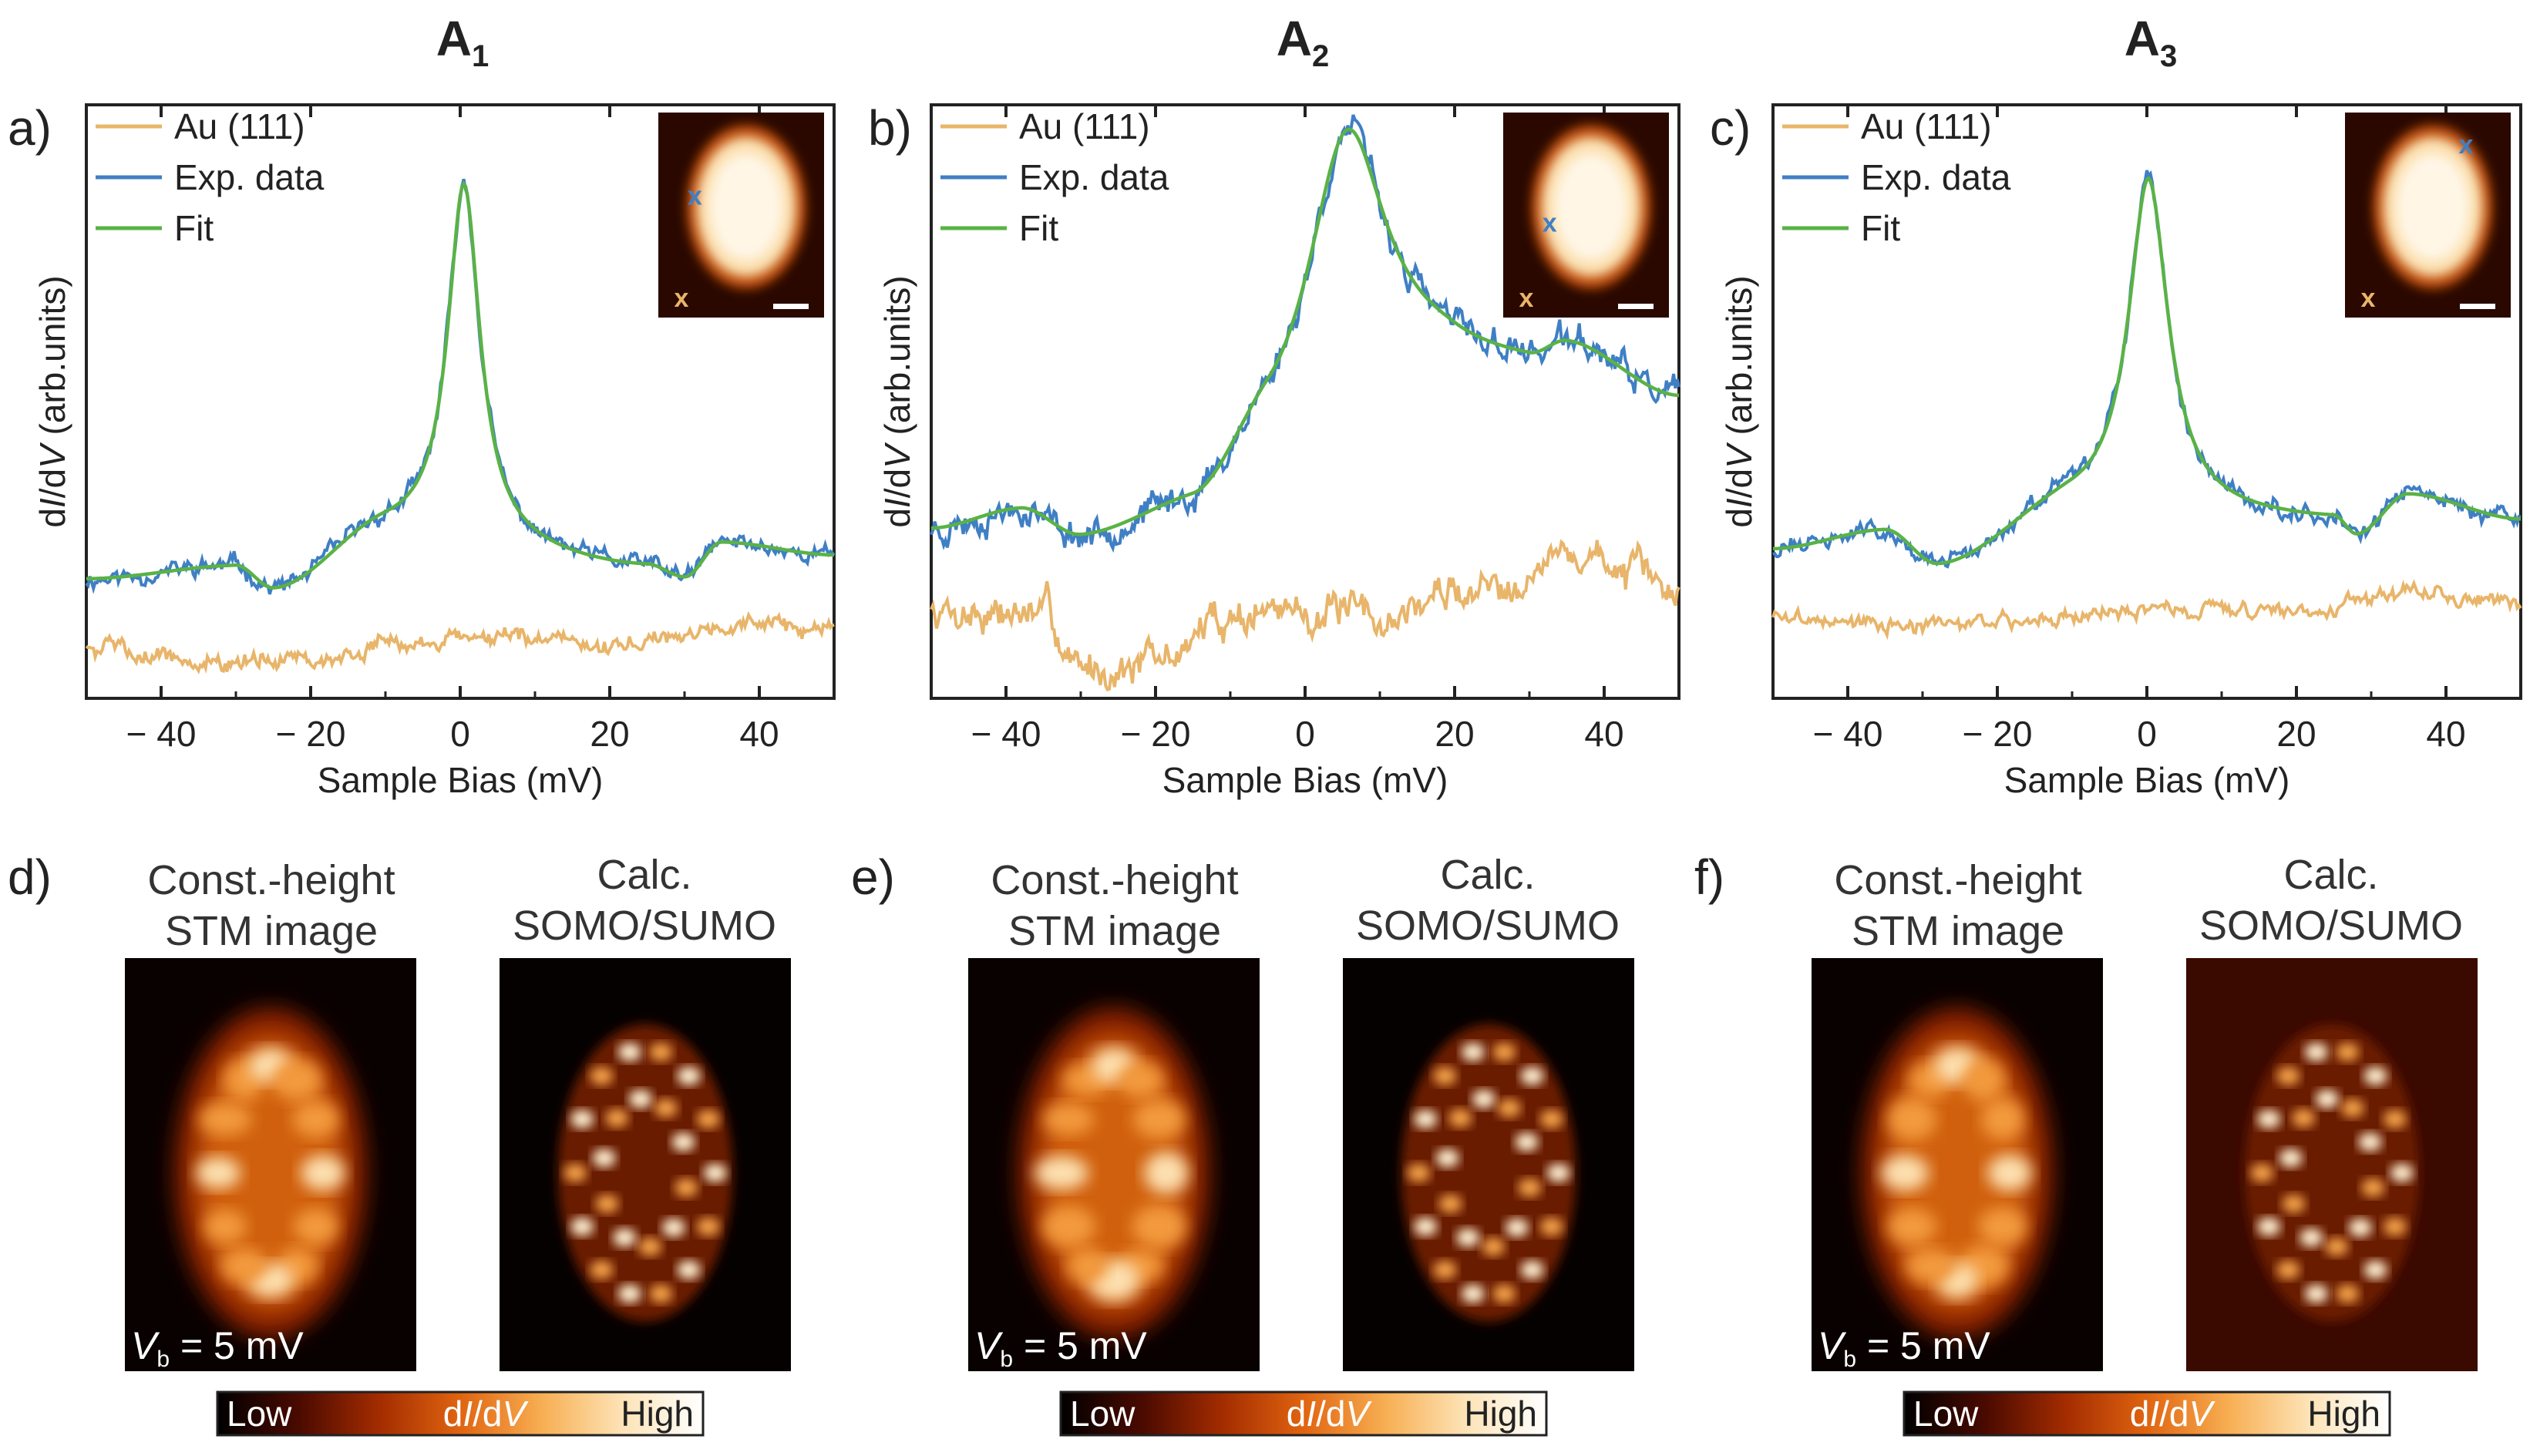 The image size is (2530, 1456). Describe the element at coordinates (1039, 228) in the screenshot. I see `legend-entry: Fit` at that location.